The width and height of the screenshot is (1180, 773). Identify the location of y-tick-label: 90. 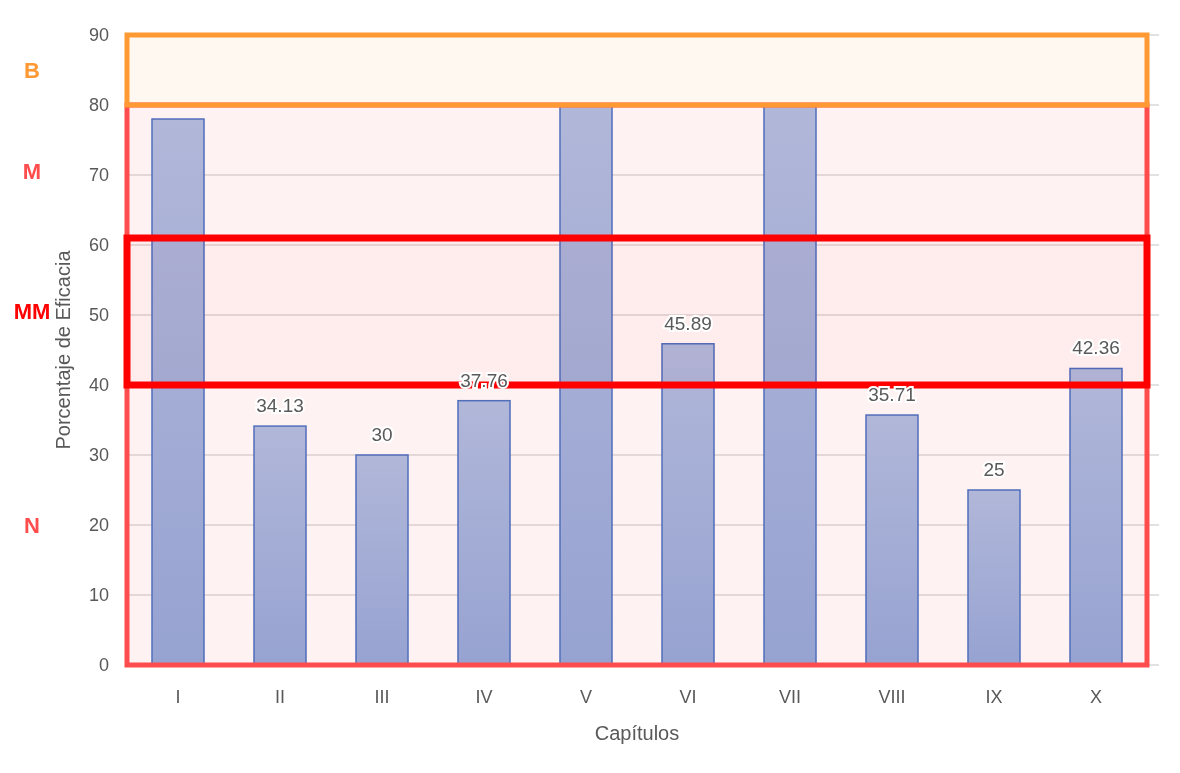
(98, 35).